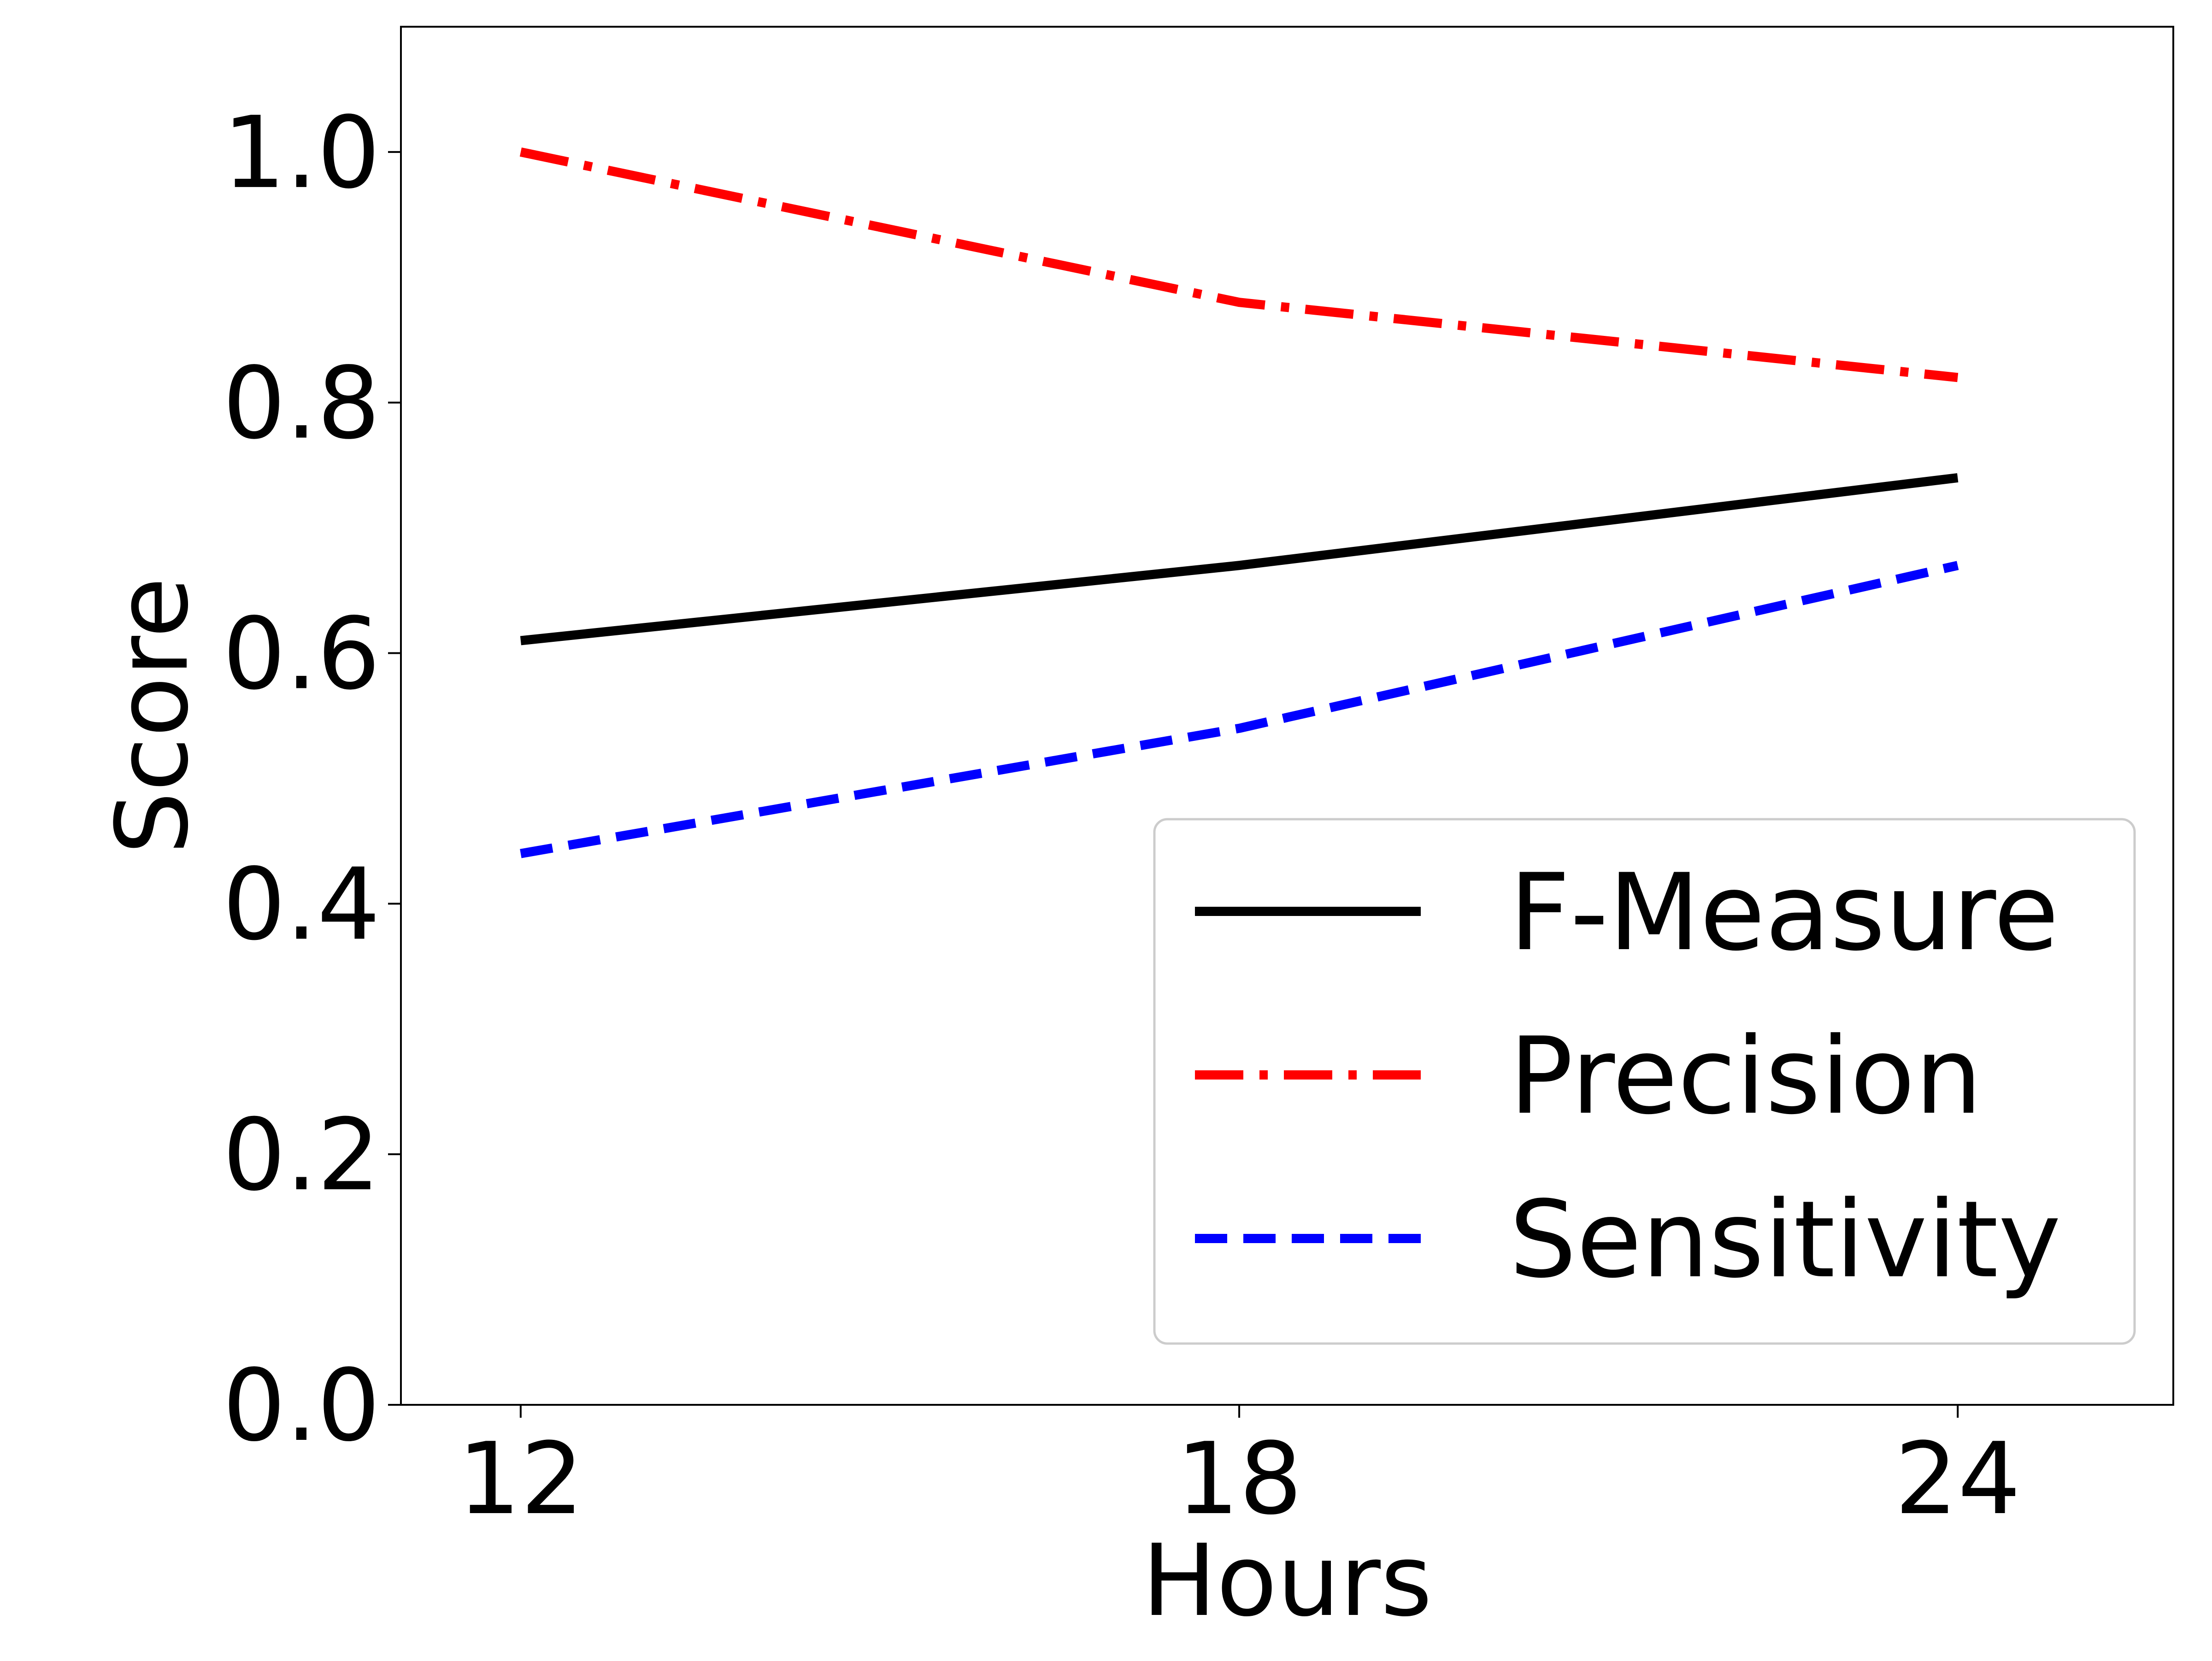 The image size is (2212, 1661). What do you see at coordinates (301, 654) in the screenshot?
I see `y-tick-label: 0.6` at bounding box center [301, 654].